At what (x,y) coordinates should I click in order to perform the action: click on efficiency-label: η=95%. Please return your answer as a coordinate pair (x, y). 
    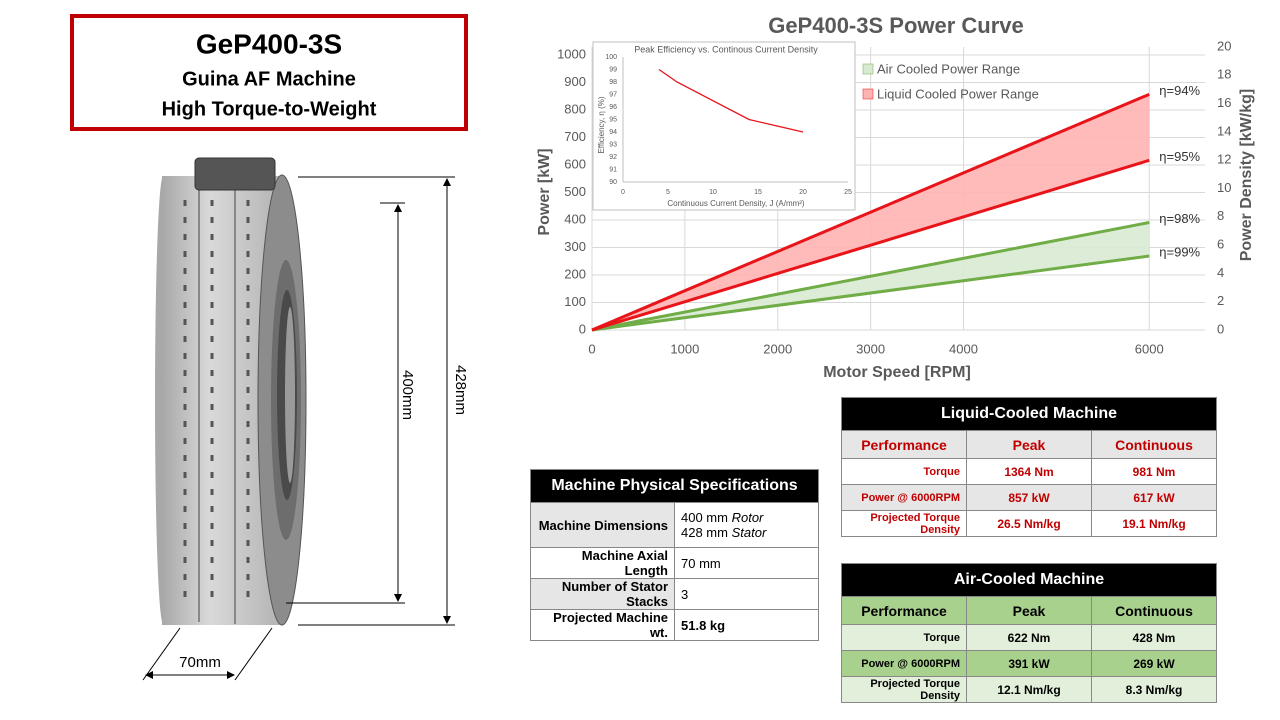
    Looking at the image, I should click on (1179, 156).